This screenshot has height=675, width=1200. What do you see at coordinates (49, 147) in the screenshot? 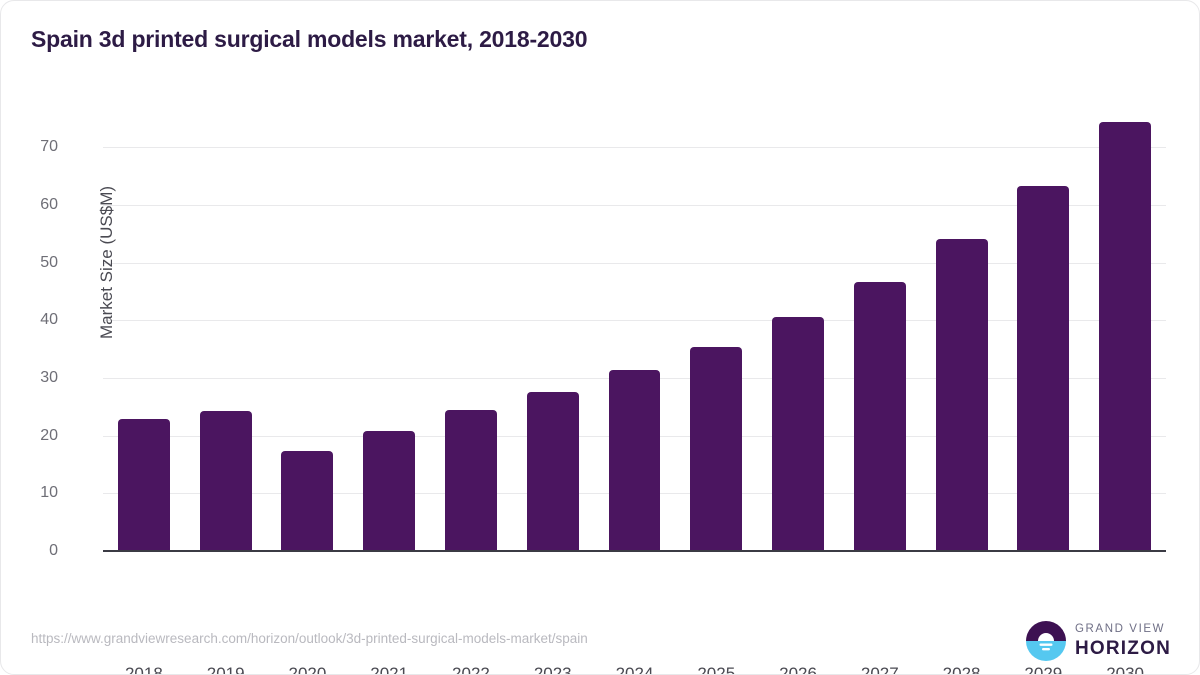
I see `y-tick-label: 70` at bounding box center [49, 147].